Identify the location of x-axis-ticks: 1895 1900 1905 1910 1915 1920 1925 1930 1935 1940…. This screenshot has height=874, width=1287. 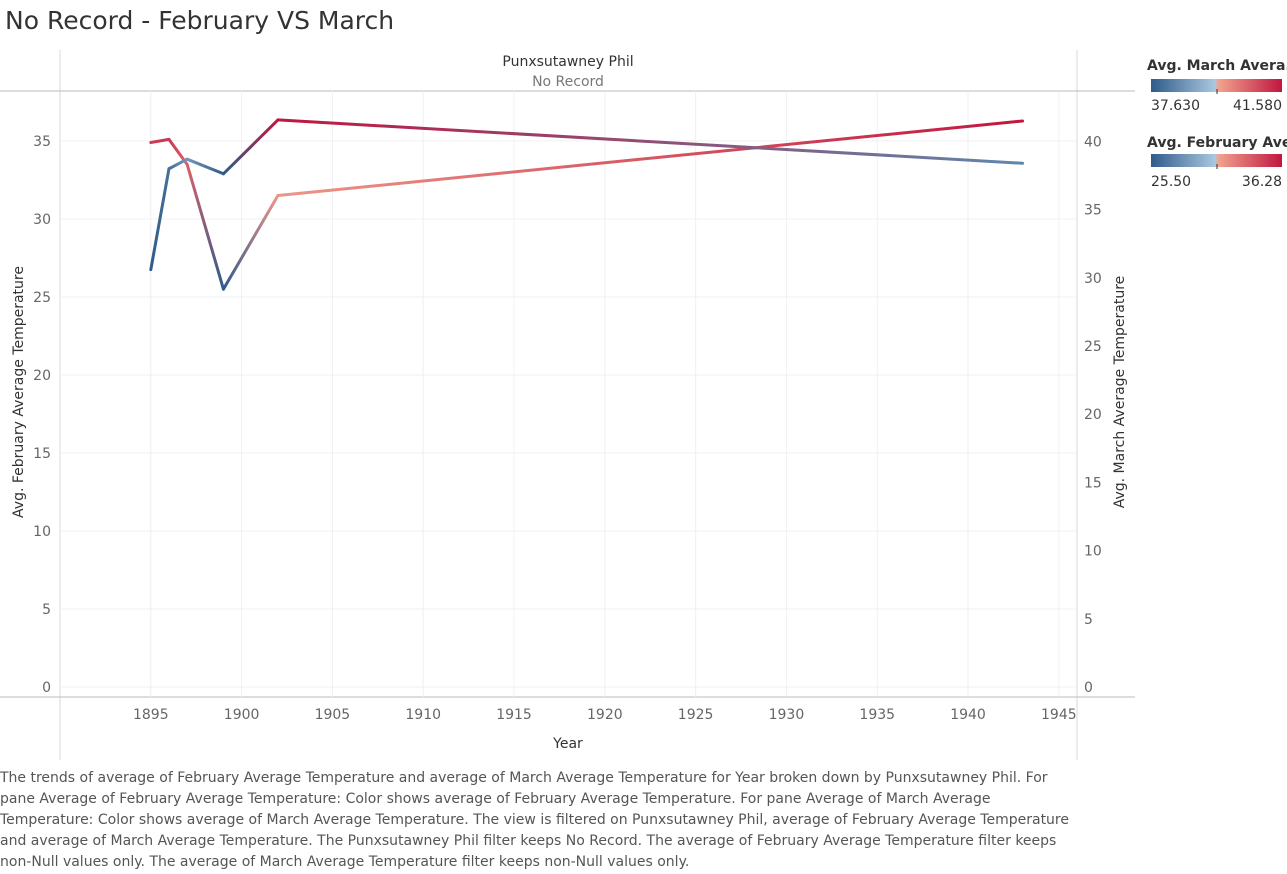
(605, 715).